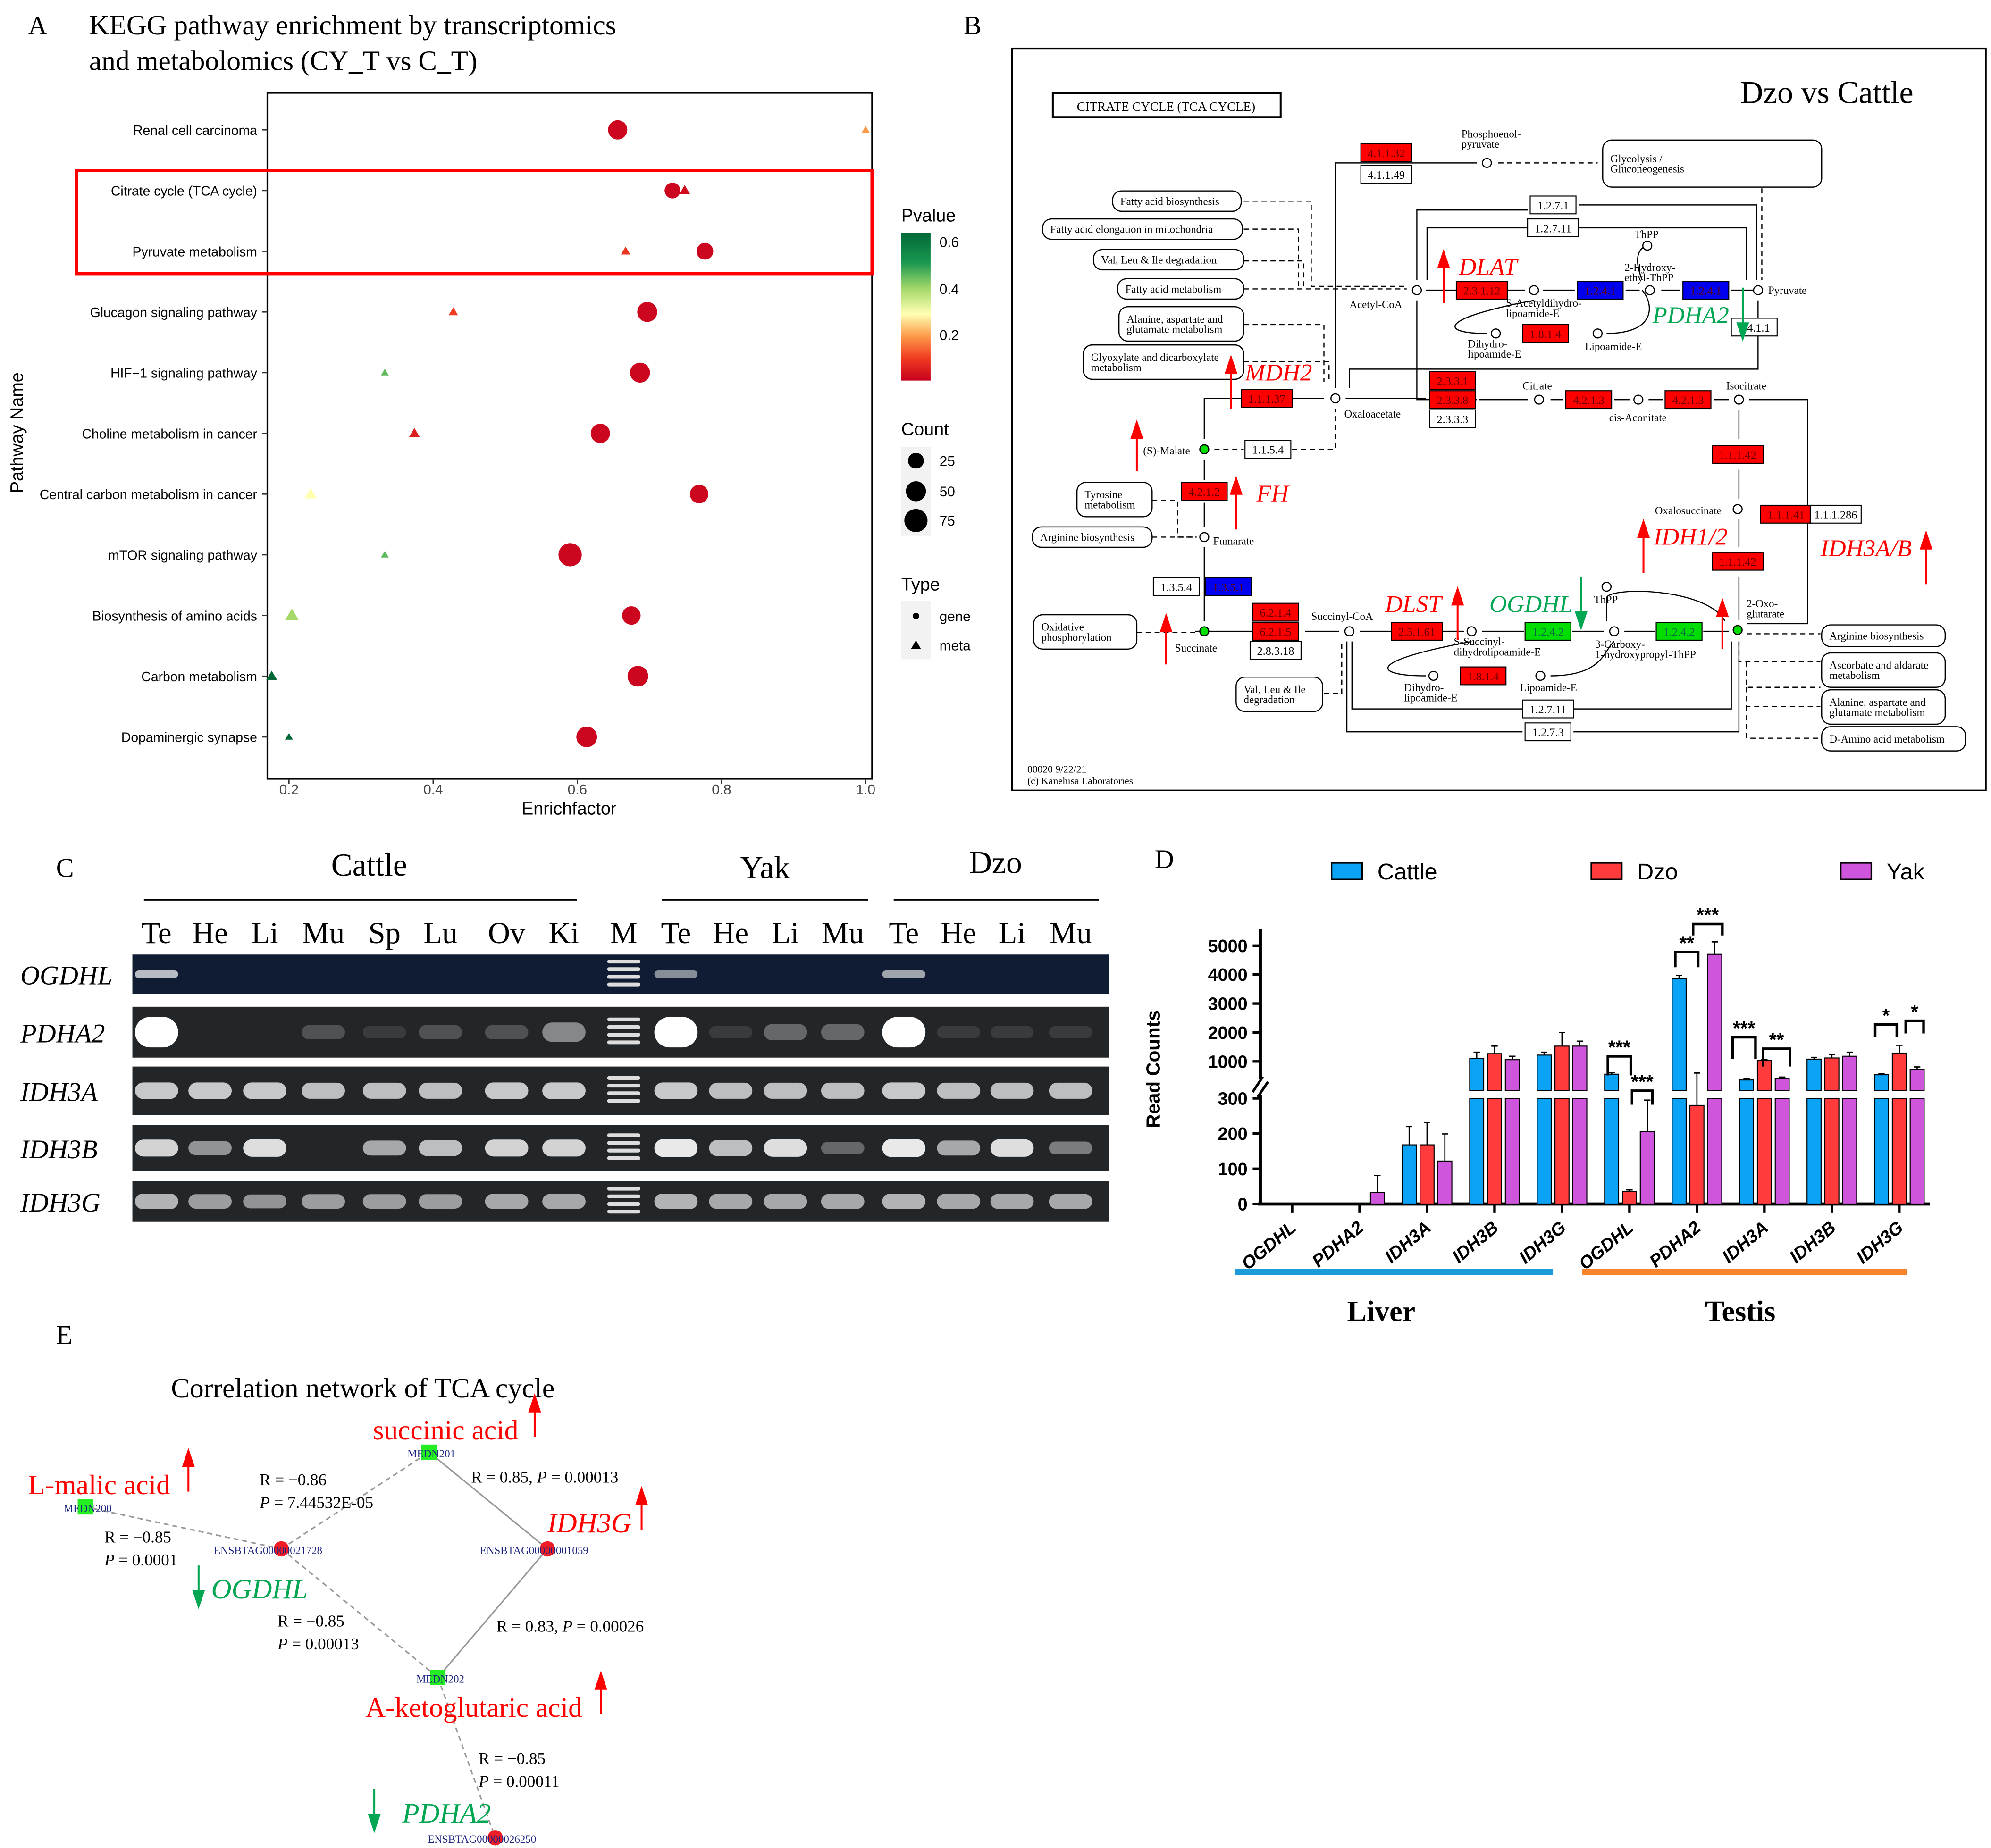  Describe the element at coordinates (1229, 588) in the screenshot. I see `enzyme-label: 1.3.5.1` at that location.